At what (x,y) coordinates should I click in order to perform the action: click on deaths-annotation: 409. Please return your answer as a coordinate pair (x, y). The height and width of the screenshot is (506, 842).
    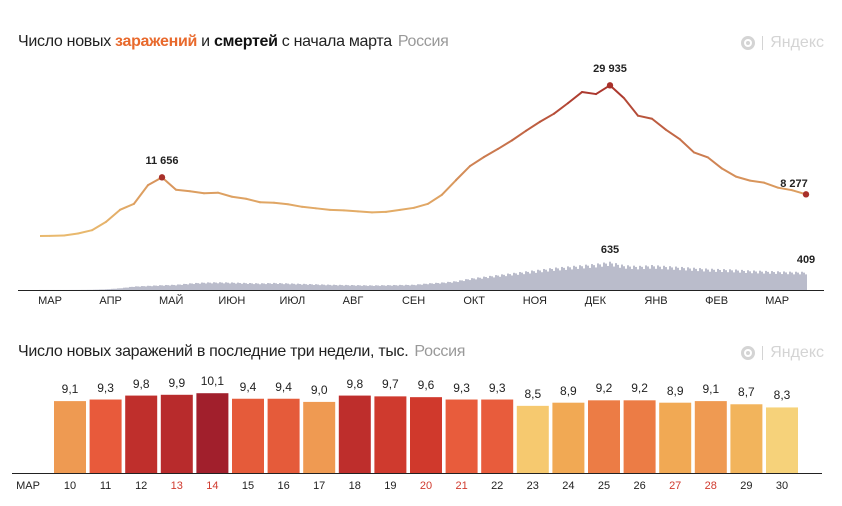
    Looking at the image, I should click on (806, 259).